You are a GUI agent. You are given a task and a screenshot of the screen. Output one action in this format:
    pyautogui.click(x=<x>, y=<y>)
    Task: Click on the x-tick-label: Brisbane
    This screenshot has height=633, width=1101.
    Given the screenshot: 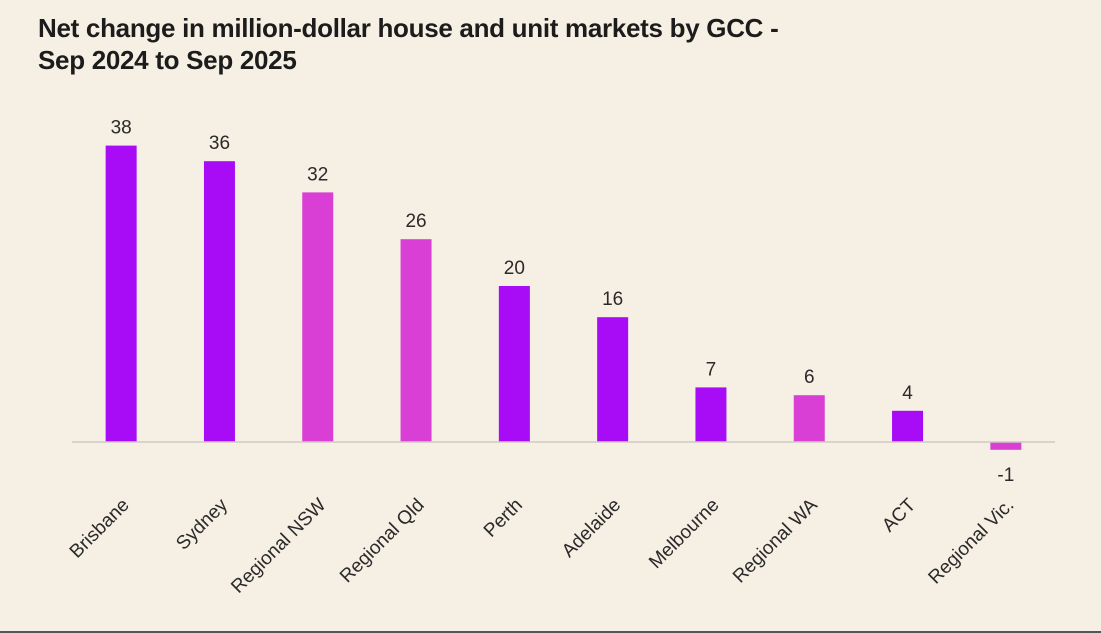 What is the action you would take?
    pyautogui.click(x=100, y=529)
    